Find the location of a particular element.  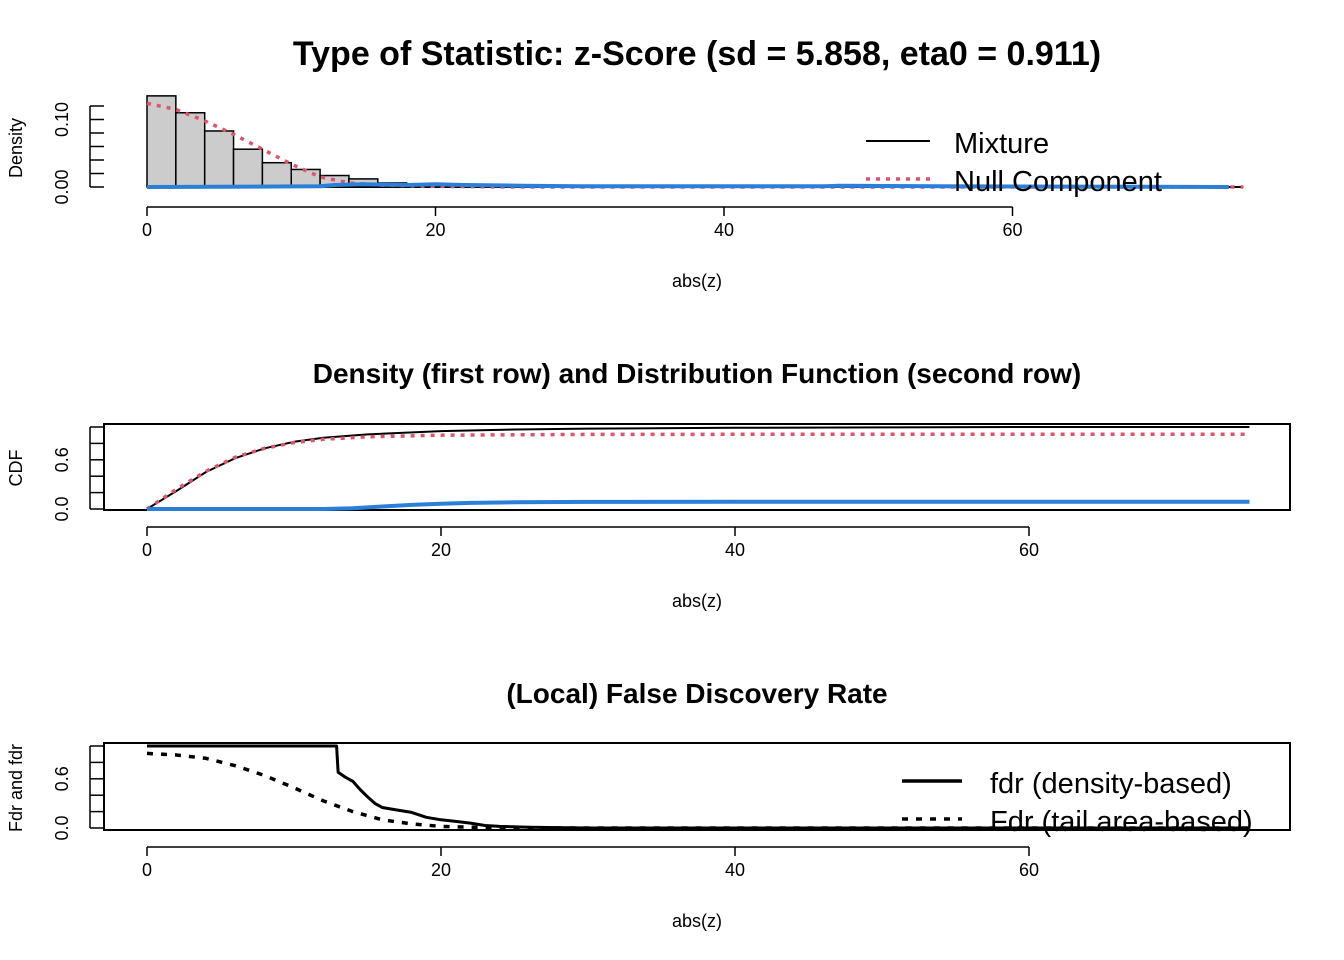

y-tick-label: 0.10 is located at coordinates (62, 119).